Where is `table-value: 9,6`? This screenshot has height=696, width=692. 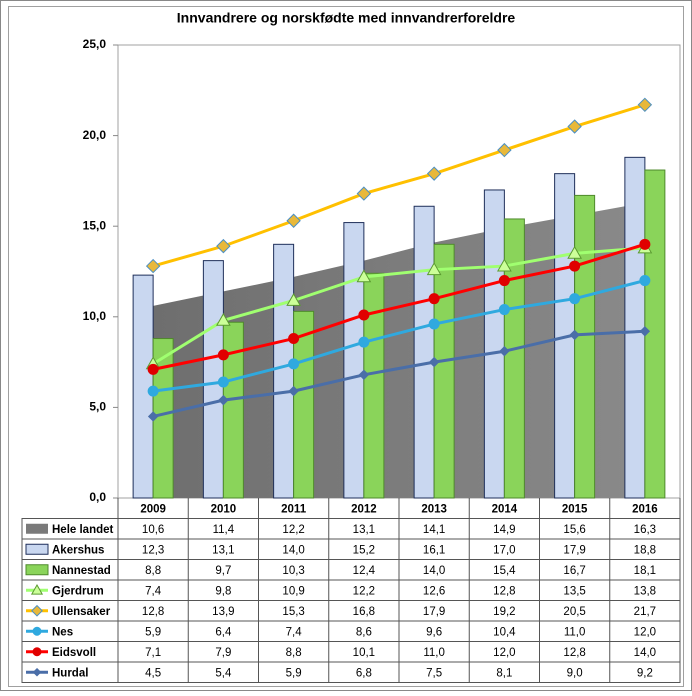 table-value: 9,6 is located at coordinates (434, 632).